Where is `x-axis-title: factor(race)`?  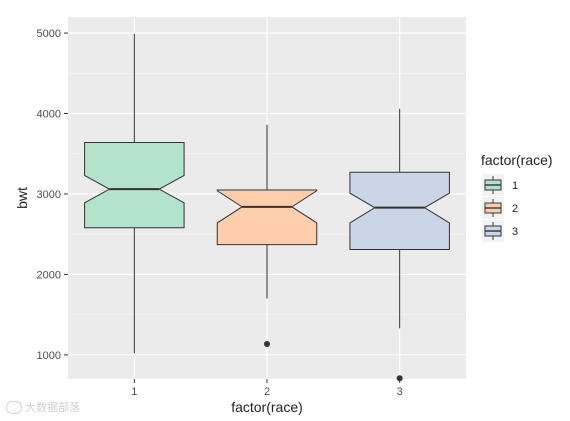 x-axis-title: factor(race) is located at coordinates (267, 407).